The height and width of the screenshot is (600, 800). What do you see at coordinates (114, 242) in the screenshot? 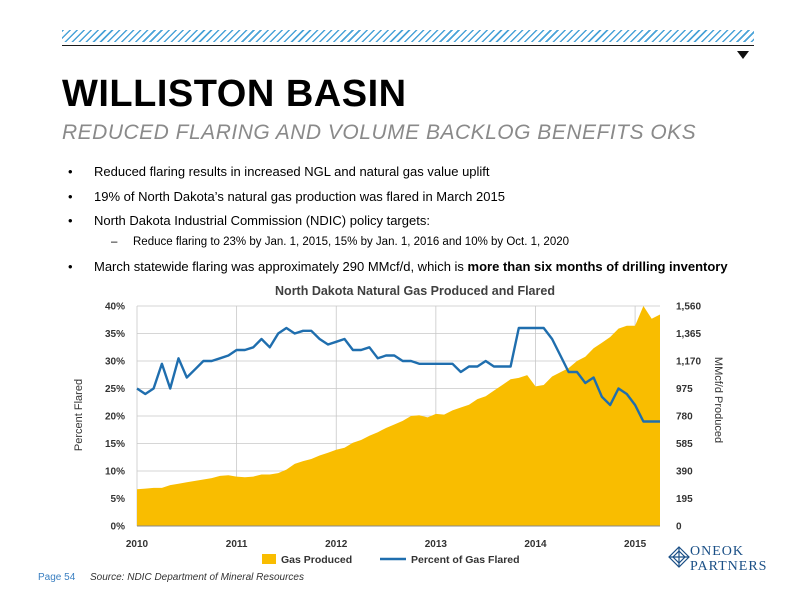
I see `dash-icon: –` at bounding box center [114, 242].